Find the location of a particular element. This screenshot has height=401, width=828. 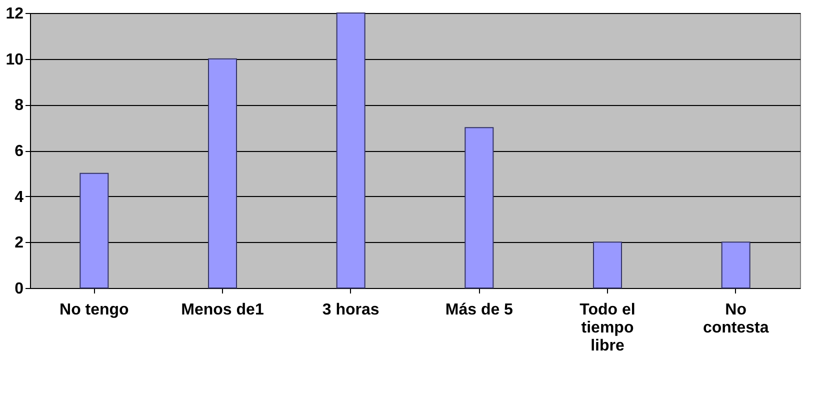

y-tick-label: 12 is located at coordinates (15, 14).